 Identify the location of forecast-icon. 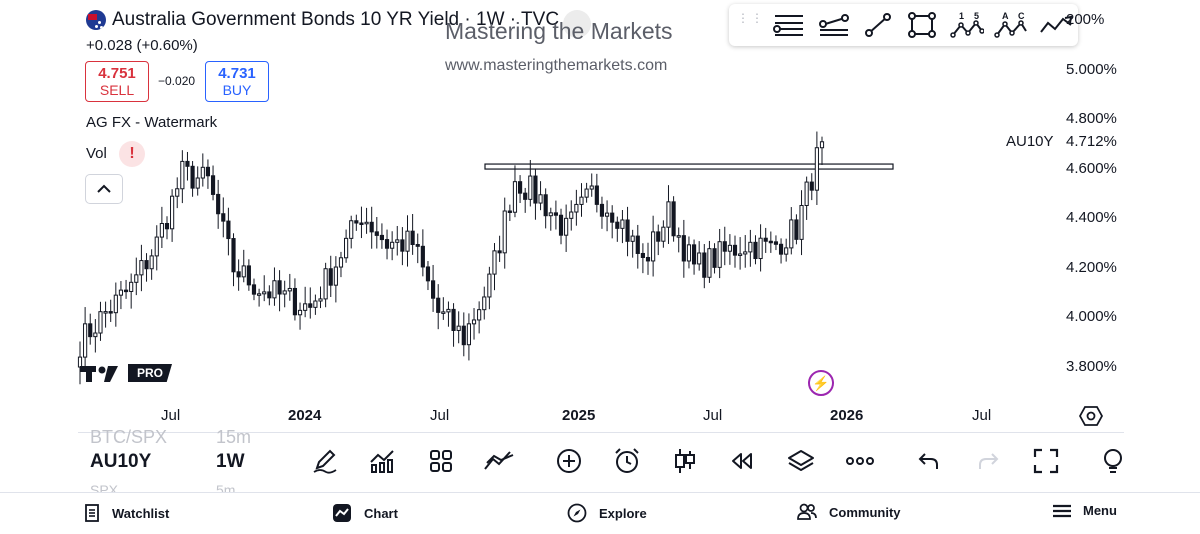
(1056, 25).